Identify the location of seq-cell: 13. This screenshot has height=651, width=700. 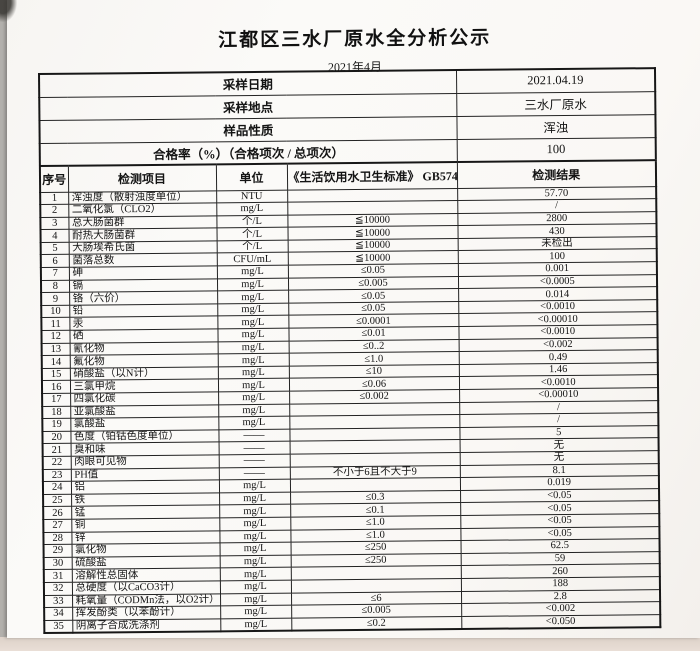
(55, 349).